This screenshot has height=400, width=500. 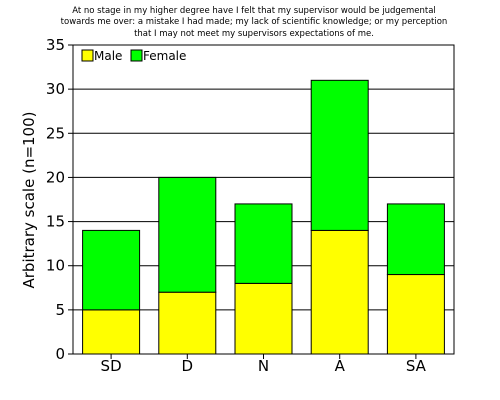 What do you see at coordinates (188, 366) in the screenshot?
I see `x-tick-label: D` at bounding box center [188, 366].